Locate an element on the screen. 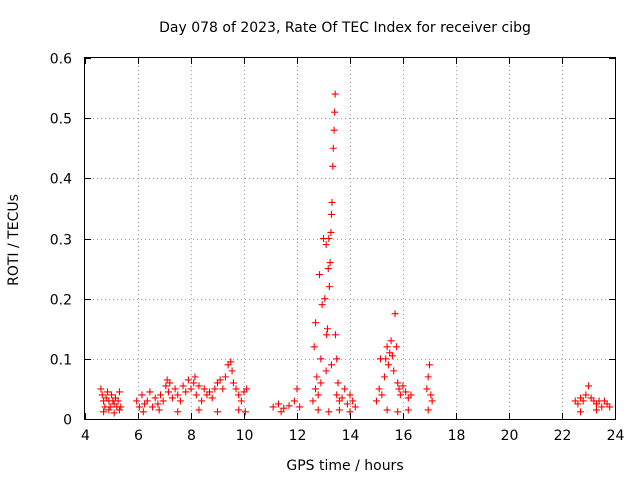 This screenshot has height=480, width=640. x-tick-label: 12 is located at coordinates (298, 436).